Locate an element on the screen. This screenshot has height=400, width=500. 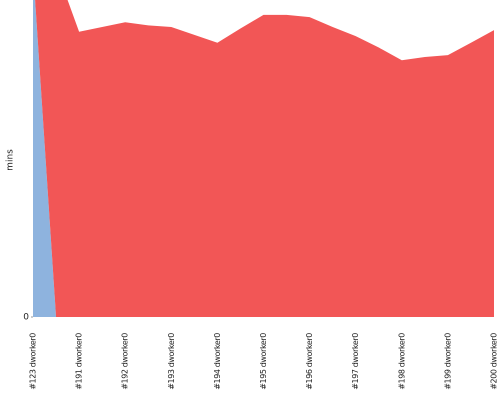
x-tick-label: #194 dworker0 is located at coordinates (217, 361).